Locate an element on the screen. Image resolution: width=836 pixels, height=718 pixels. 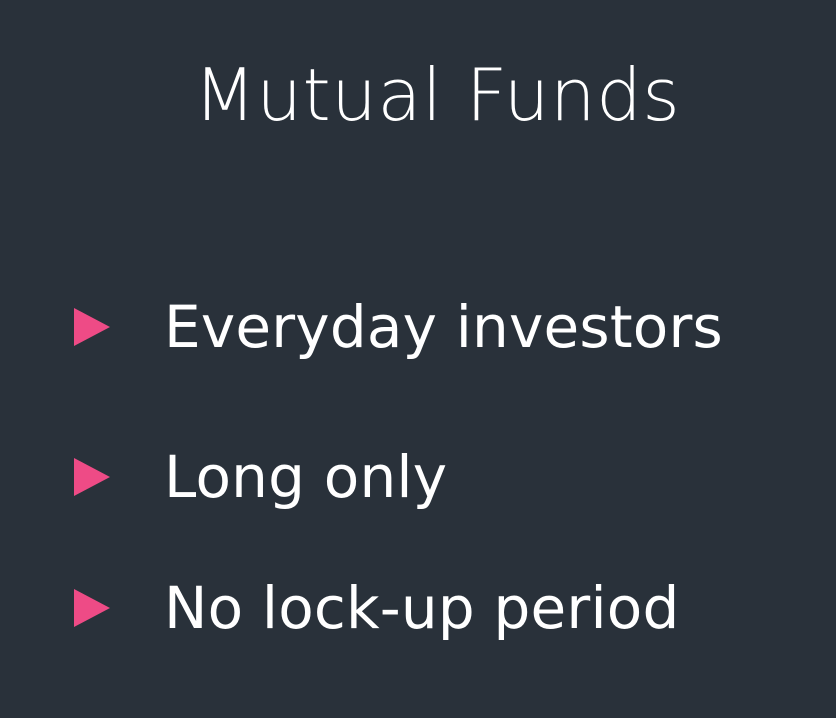
bullet-text: No lock-up period is located at coordinates (422, 608).